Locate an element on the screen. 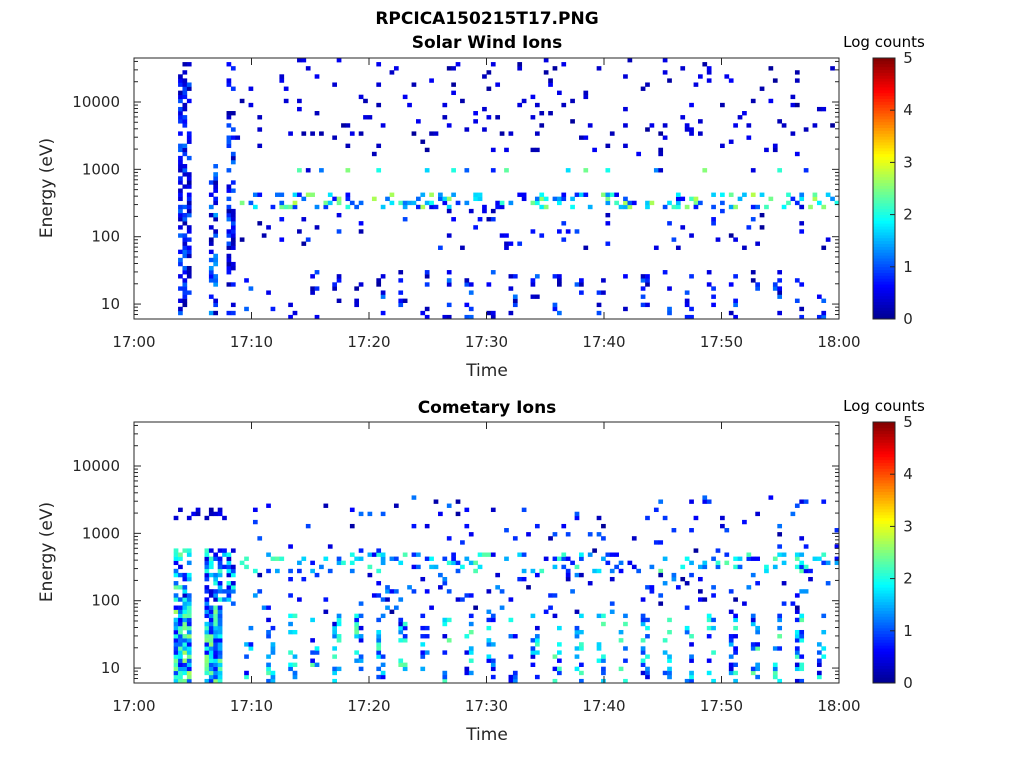 The image size is (1024, 768). y-tick-label: 1000 is located at coordinates (101, 533).